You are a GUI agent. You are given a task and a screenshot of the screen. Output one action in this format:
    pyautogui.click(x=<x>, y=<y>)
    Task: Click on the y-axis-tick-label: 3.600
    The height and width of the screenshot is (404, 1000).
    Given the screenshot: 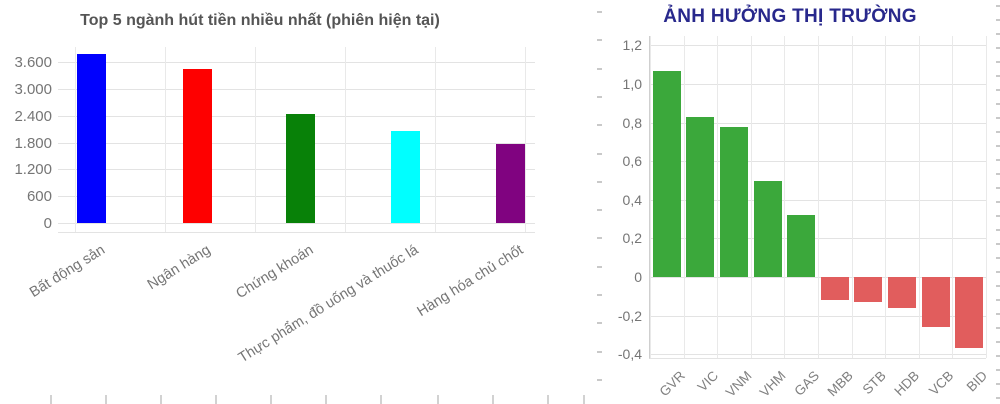 What is the action you would take?
    pyautogui.click(x=33, y=63)
    